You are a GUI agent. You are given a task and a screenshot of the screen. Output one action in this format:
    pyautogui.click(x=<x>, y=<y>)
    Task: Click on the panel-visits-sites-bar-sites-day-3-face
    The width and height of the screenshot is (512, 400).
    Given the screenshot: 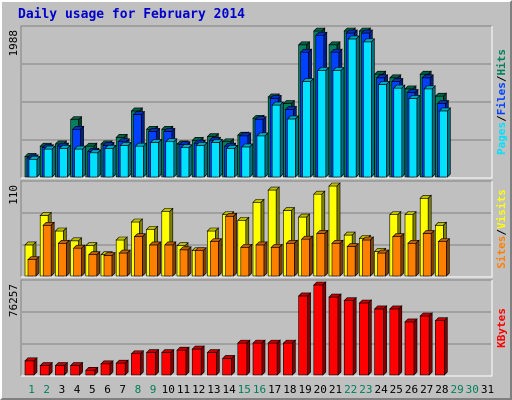 What is the action you would take?
    pyautogui.click(x=62, y=259)
    